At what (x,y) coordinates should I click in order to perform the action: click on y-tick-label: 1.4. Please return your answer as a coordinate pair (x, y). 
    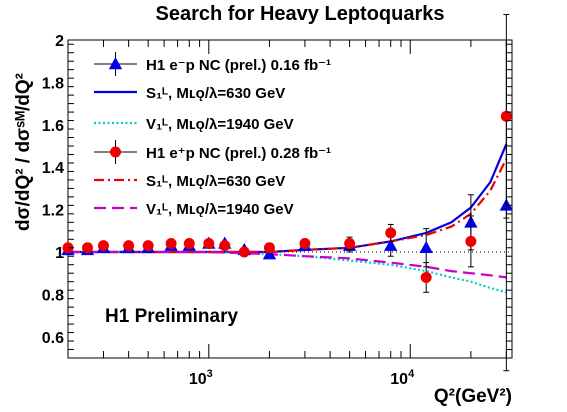
    Looking at the image, I should click on (53, 168).